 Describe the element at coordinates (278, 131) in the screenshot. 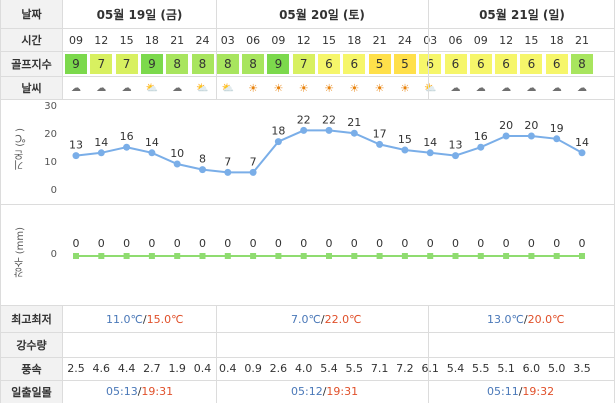

I see `temperature-data-label: 18` at that location.